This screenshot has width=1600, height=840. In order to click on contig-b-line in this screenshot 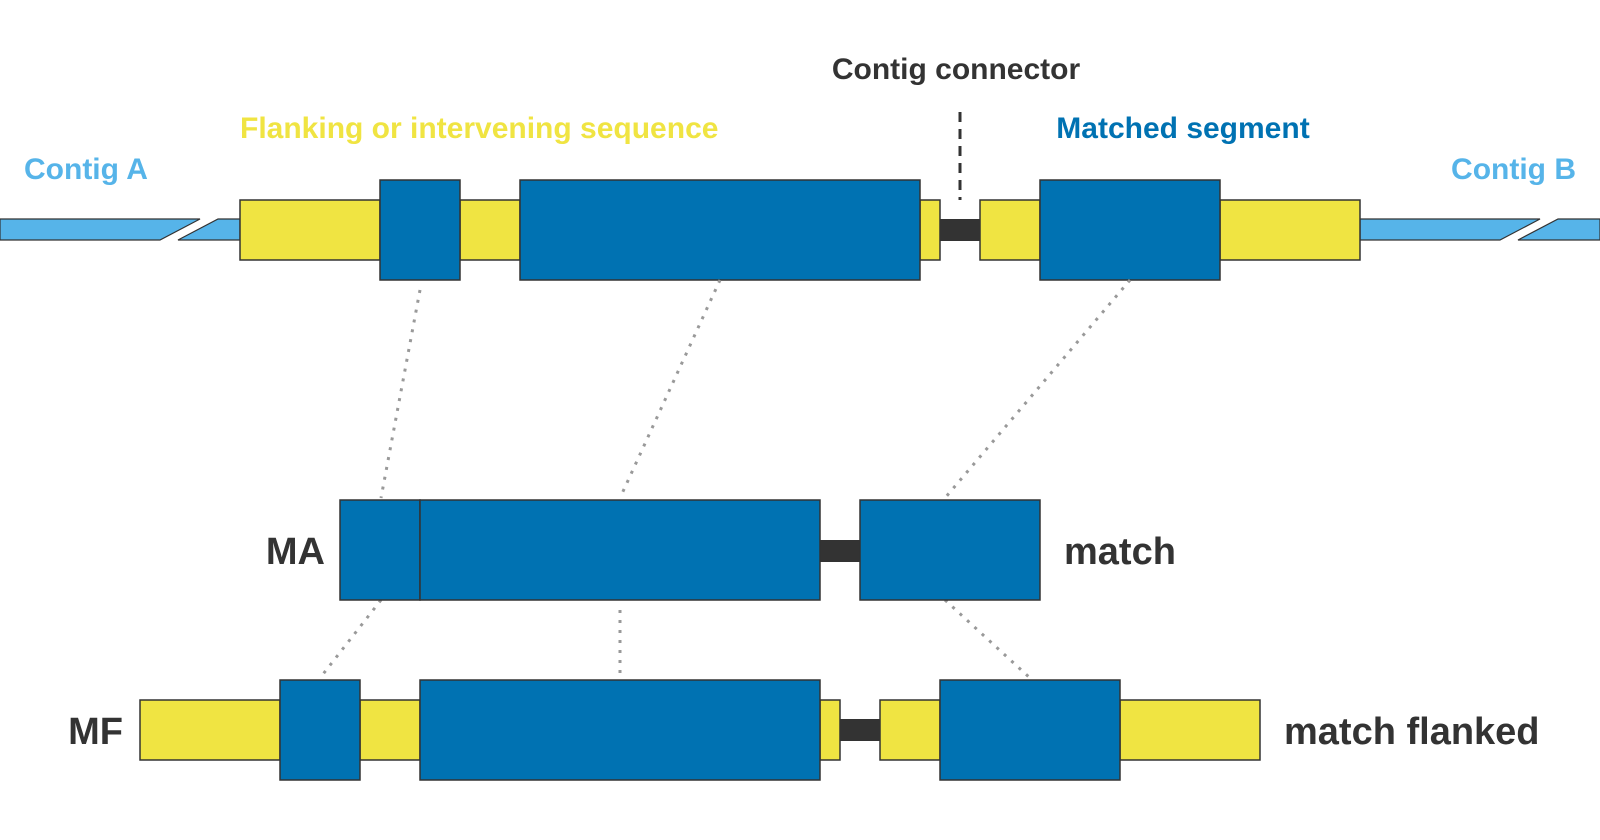, I will do `click(1479, 229)`.